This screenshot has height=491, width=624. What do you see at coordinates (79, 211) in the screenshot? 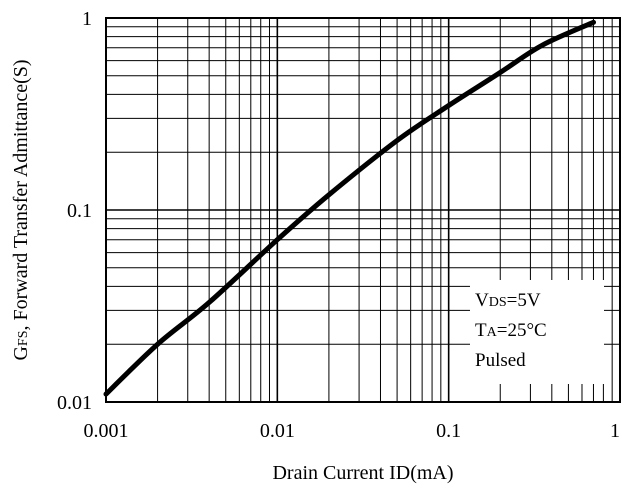
I see `y-tick-label: 0.1` at bounding box center [79, 211].